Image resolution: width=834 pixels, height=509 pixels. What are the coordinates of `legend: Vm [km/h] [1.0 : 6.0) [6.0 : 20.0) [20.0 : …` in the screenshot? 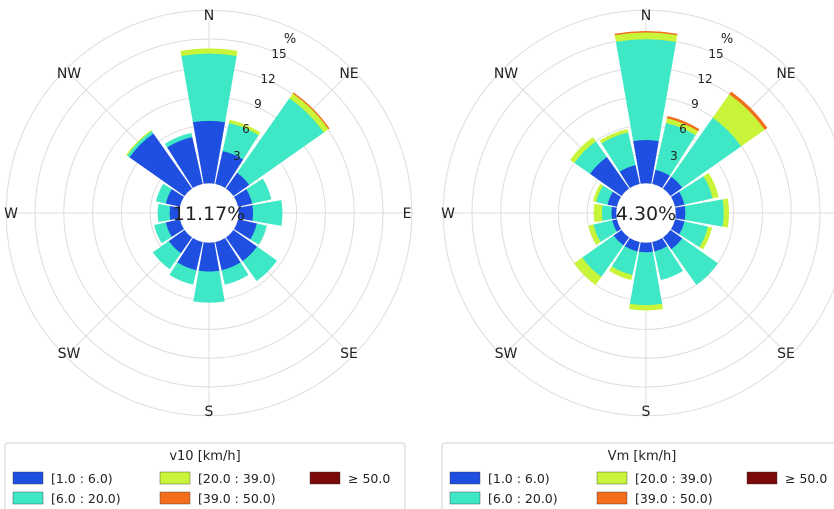 It's located at (637, 475).